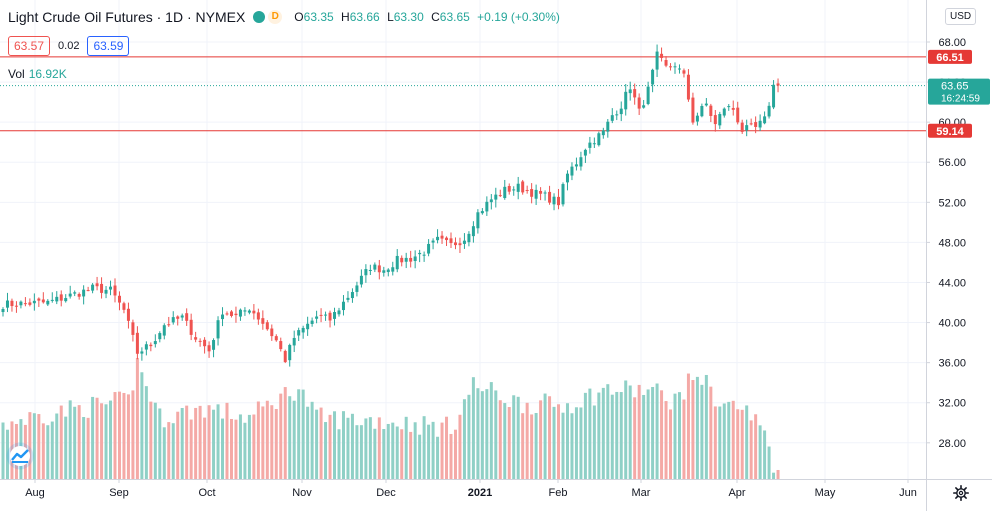 The height and width of the screenshot is (511, 992). I want to click on level-label: 66.51, so click(950, 58).